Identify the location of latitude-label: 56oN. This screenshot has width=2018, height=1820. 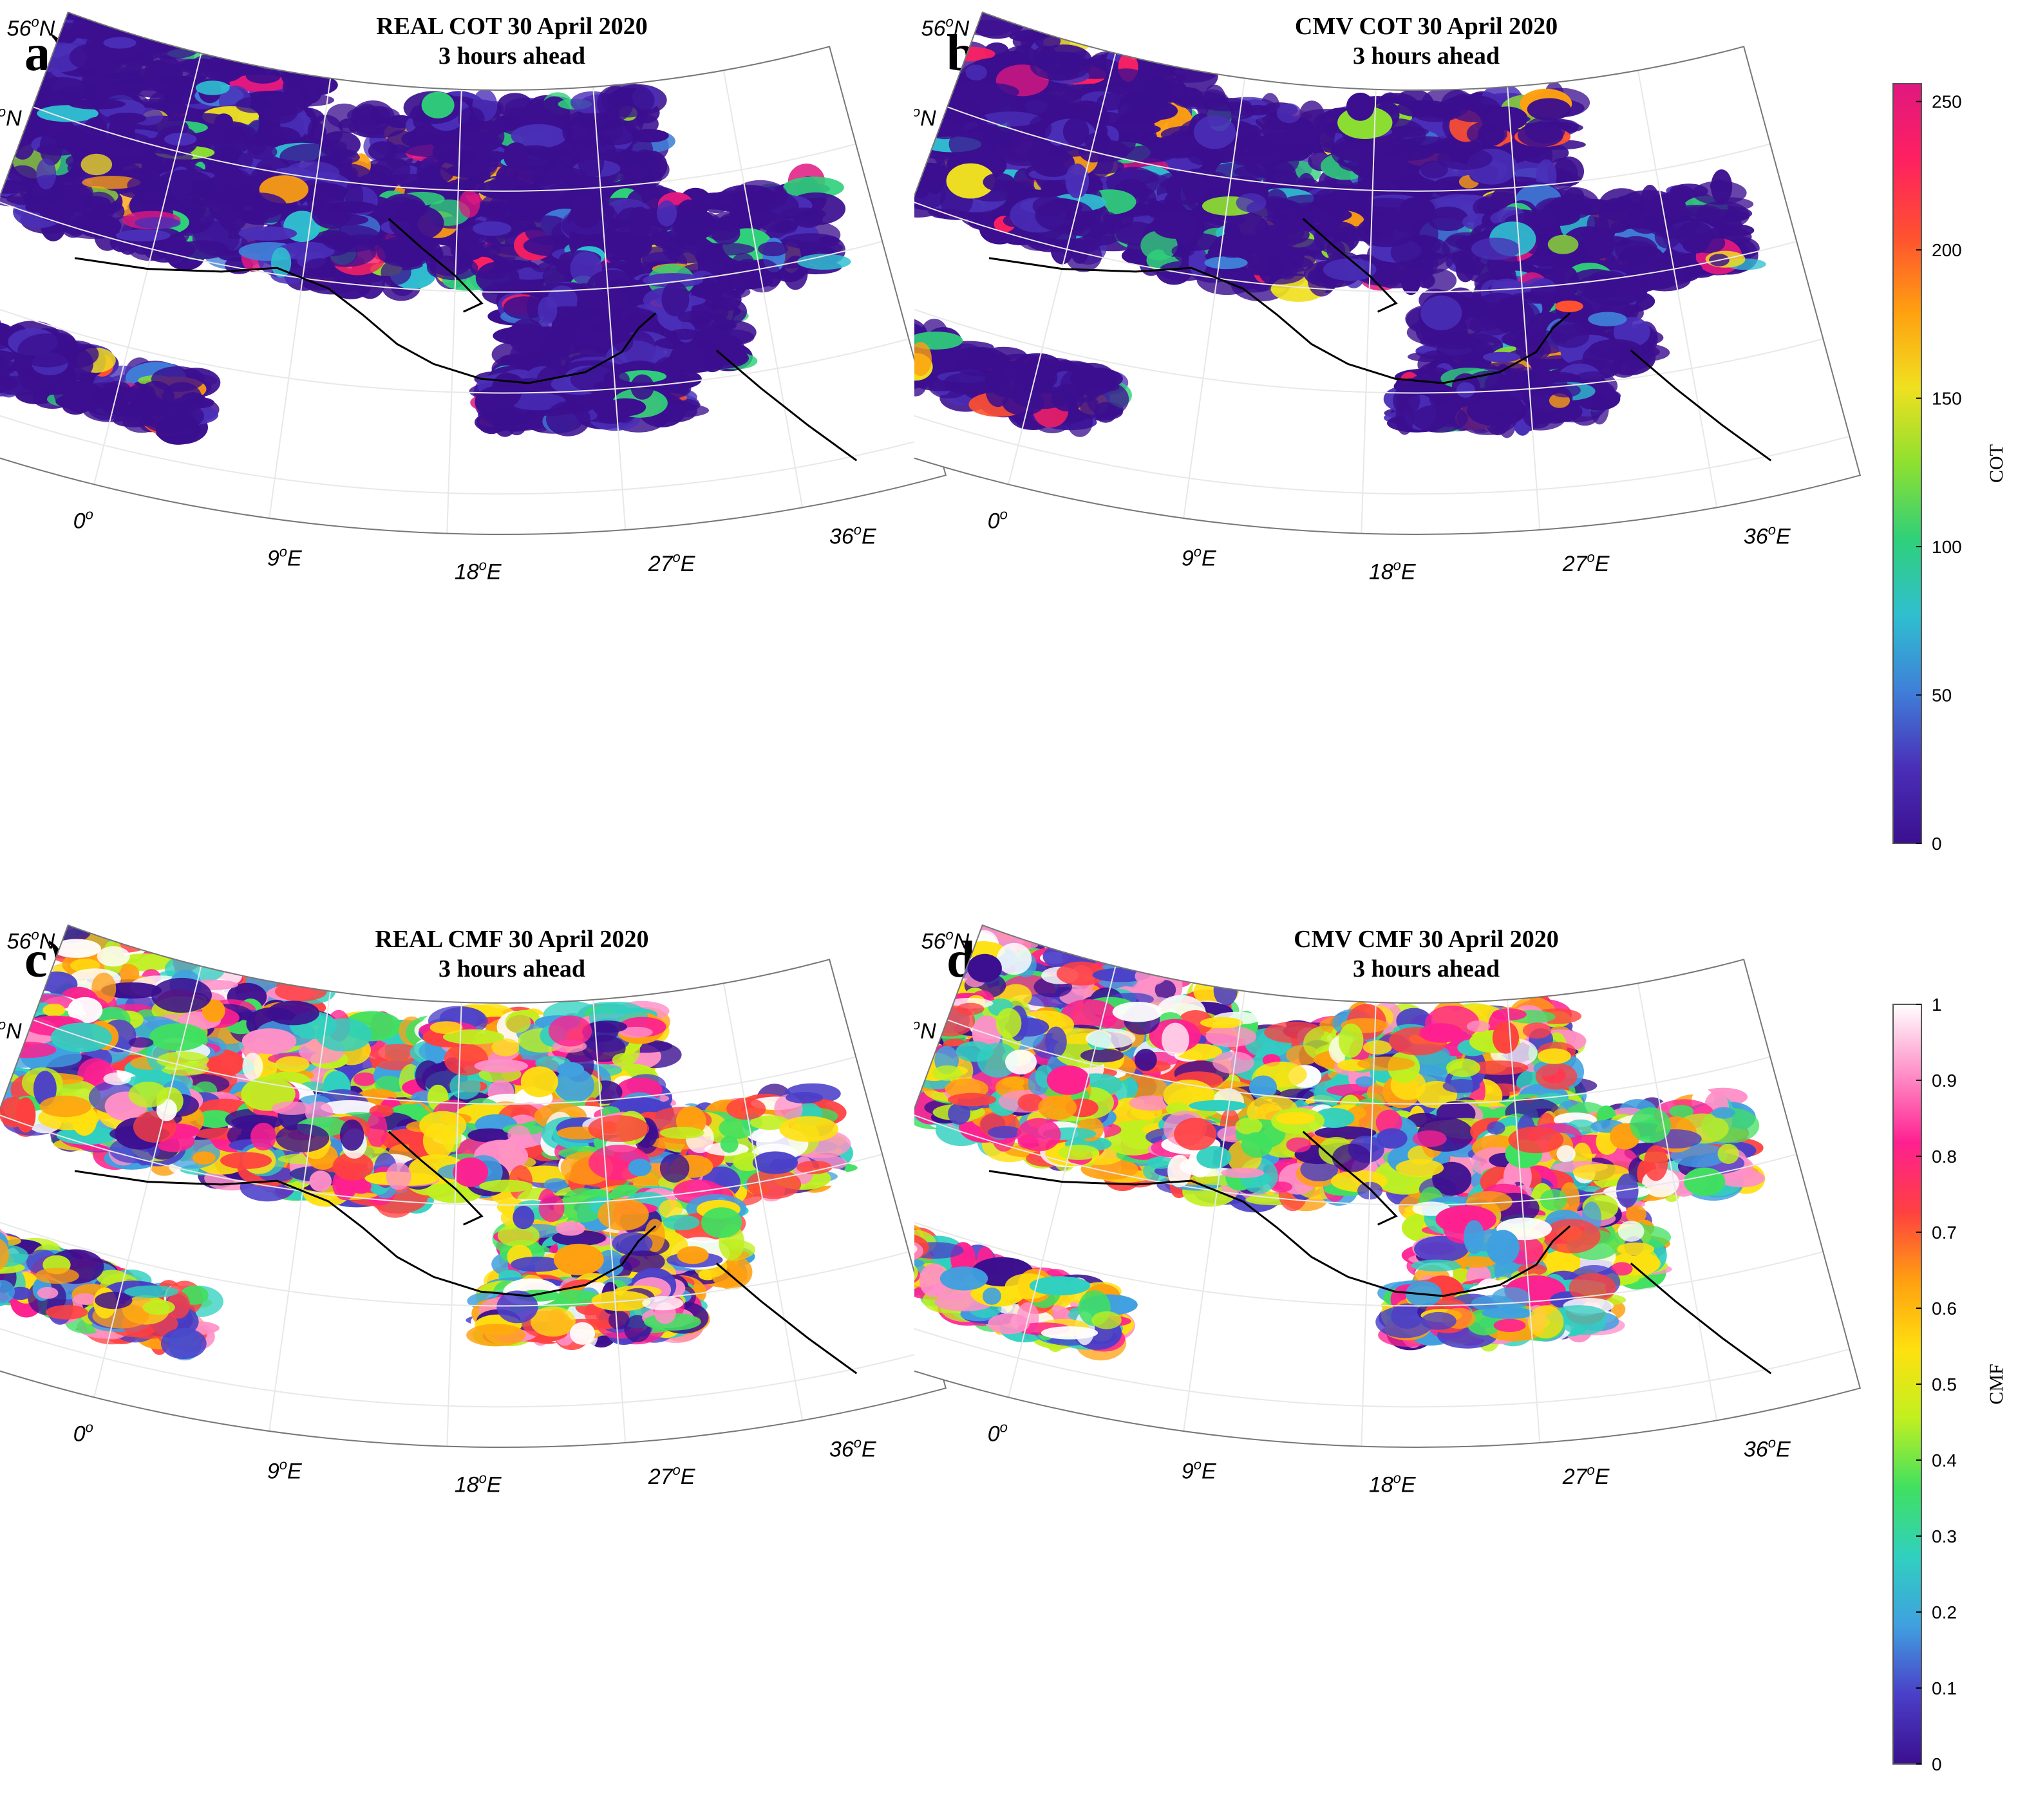
(945, 28).